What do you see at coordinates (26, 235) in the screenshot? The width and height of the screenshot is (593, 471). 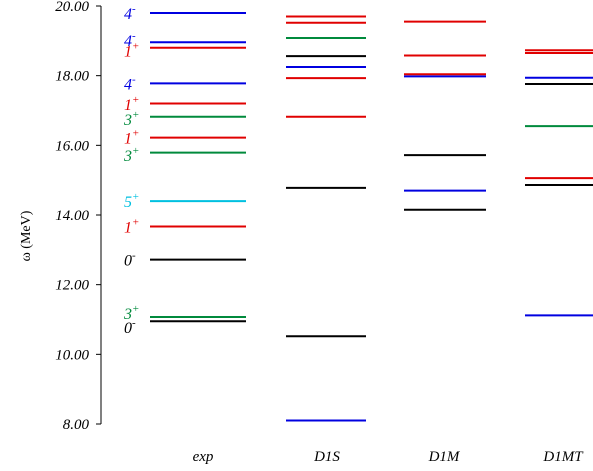 I see `y-axis-title: ω (MeV)` at bounding box center [26, 235].